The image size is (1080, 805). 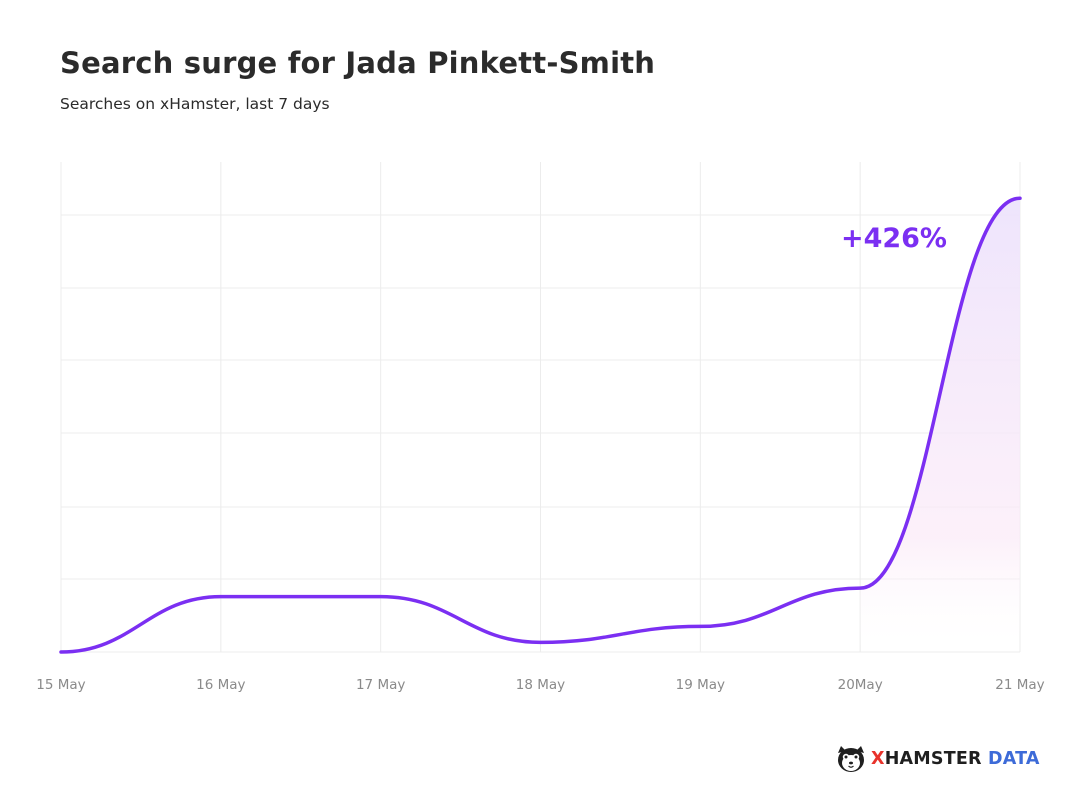 What do you see at coordinates (955, 759) in the screenshot?
I see `brand-wordmark: XHAMSTER DATA` at bounding box center [955, 759].